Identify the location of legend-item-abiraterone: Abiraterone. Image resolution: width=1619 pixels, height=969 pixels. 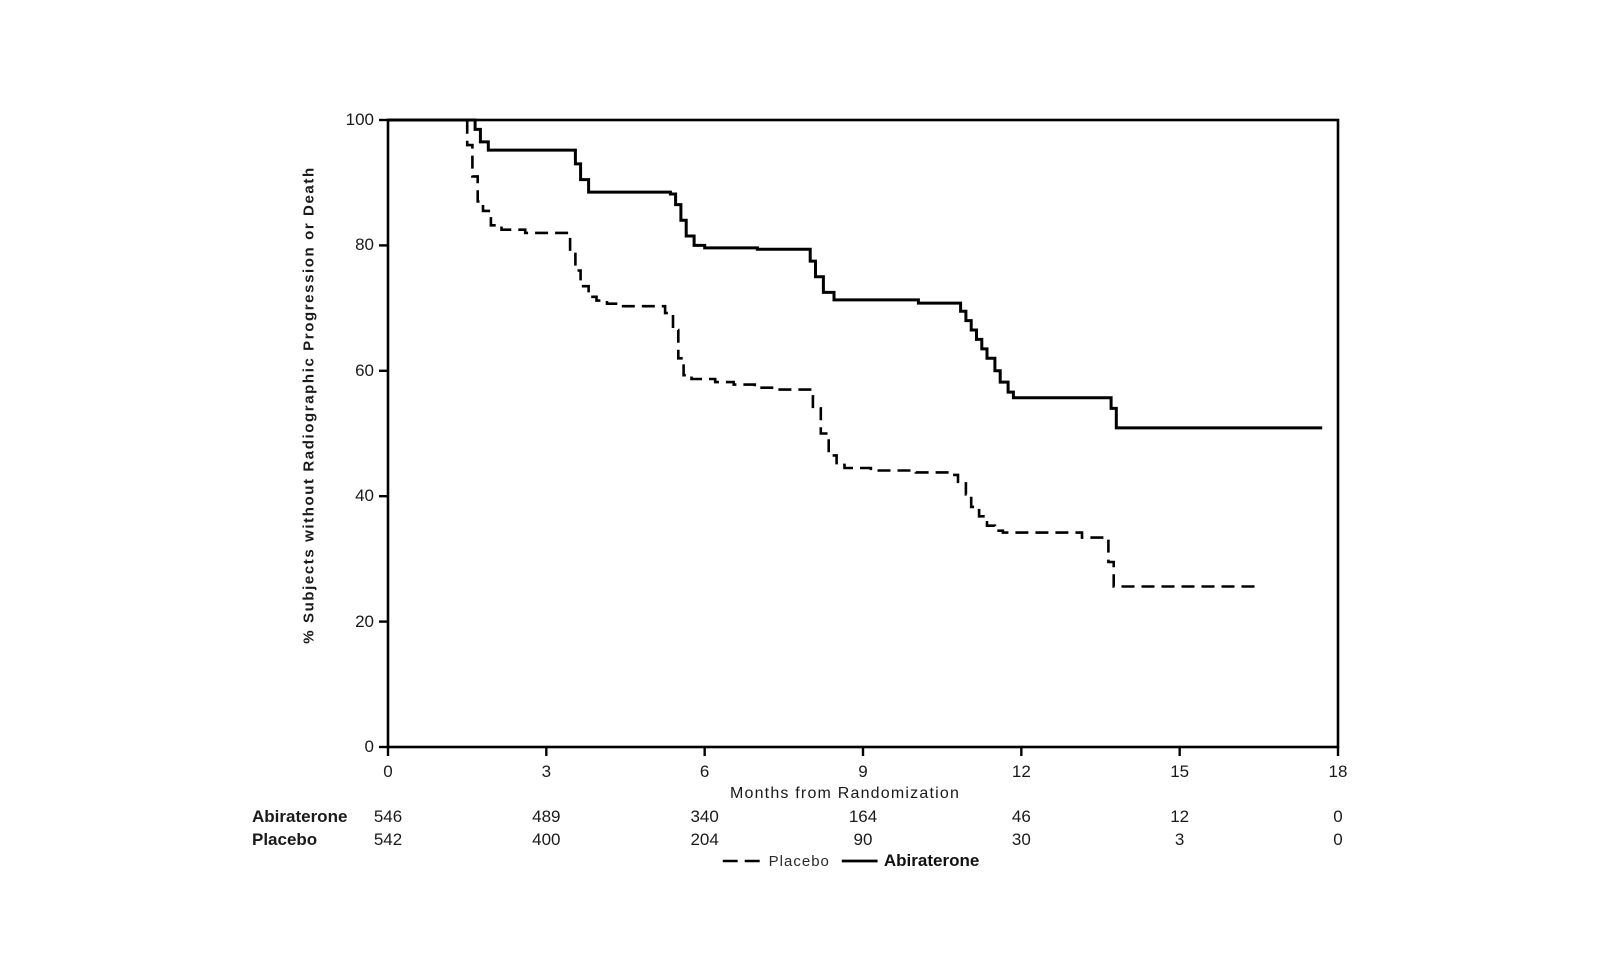
(910, 861).